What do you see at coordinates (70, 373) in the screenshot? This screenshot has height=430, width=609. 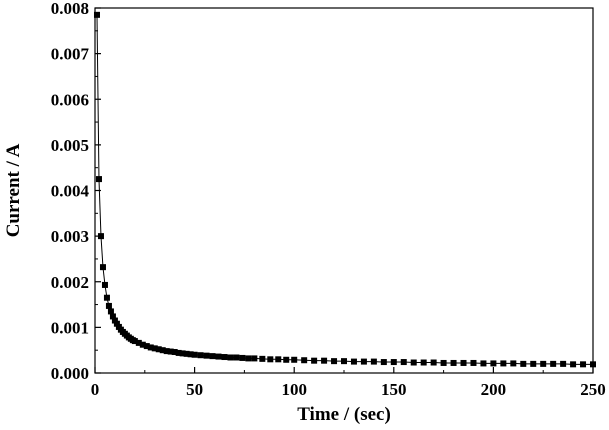 I see `y-tick-label: 0.000` at bounding box center [70, 373].